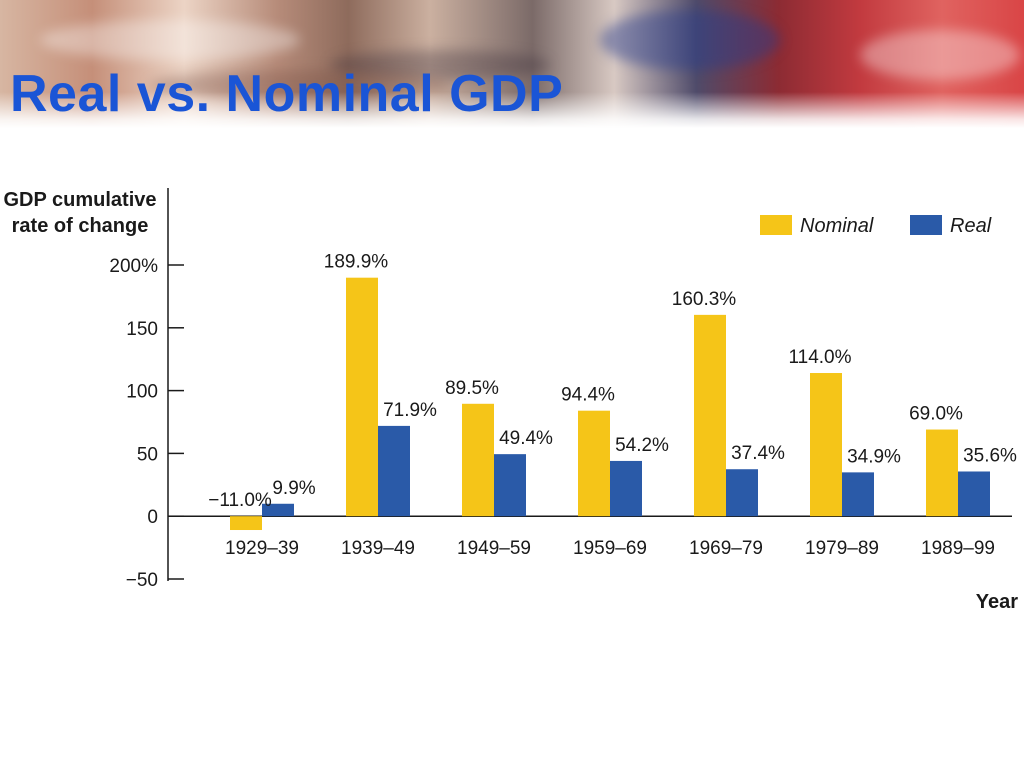  What do you see at coordinates (287, 94) in the screenshot?
I see `slide-title: Real vs. Nominal GDP` at bounding box center [287, 94].